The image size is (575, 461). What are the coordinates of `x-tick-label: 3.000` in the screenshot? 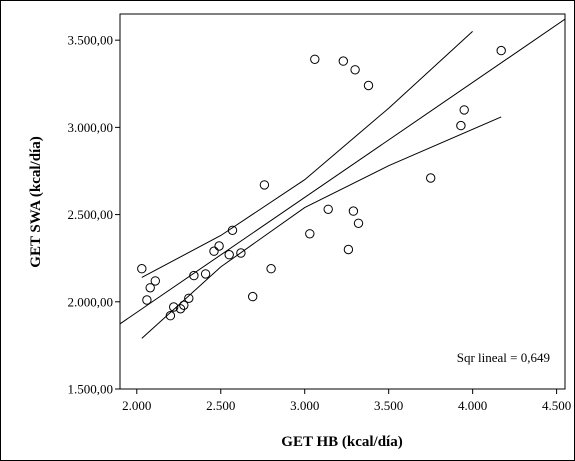 It's located at (304, 405).